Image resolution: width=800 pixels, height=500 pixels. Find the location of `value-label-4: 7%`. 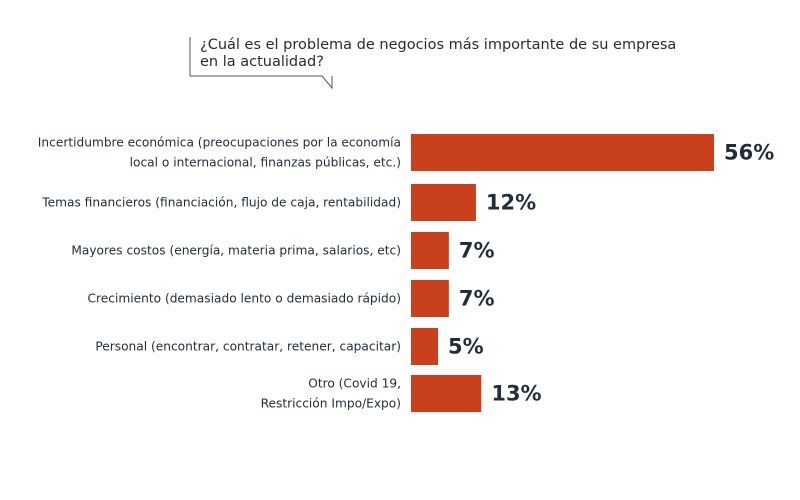

value-label-4: 7% is located at coordinates (477, 299).